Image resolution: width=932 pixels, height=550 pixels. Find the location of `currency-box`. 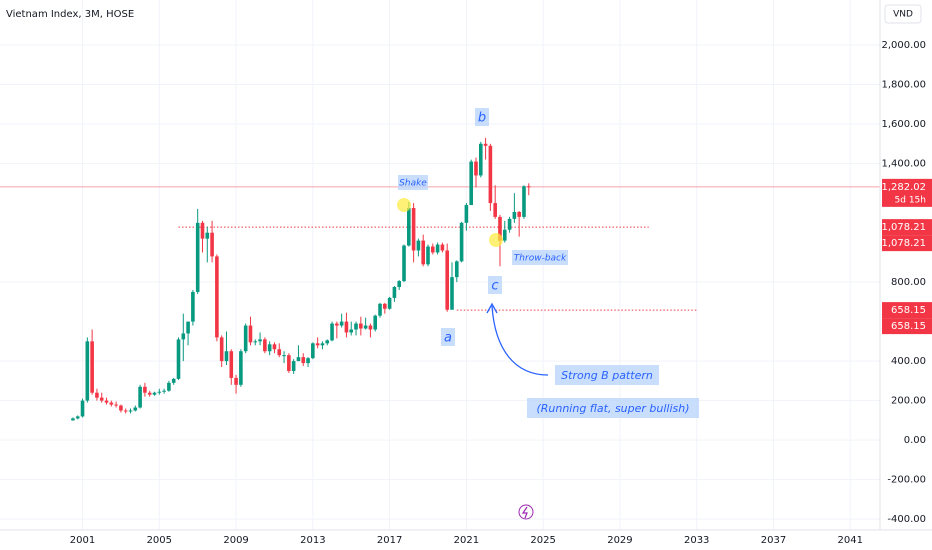

currency-box is located at coordinates (903, 14).